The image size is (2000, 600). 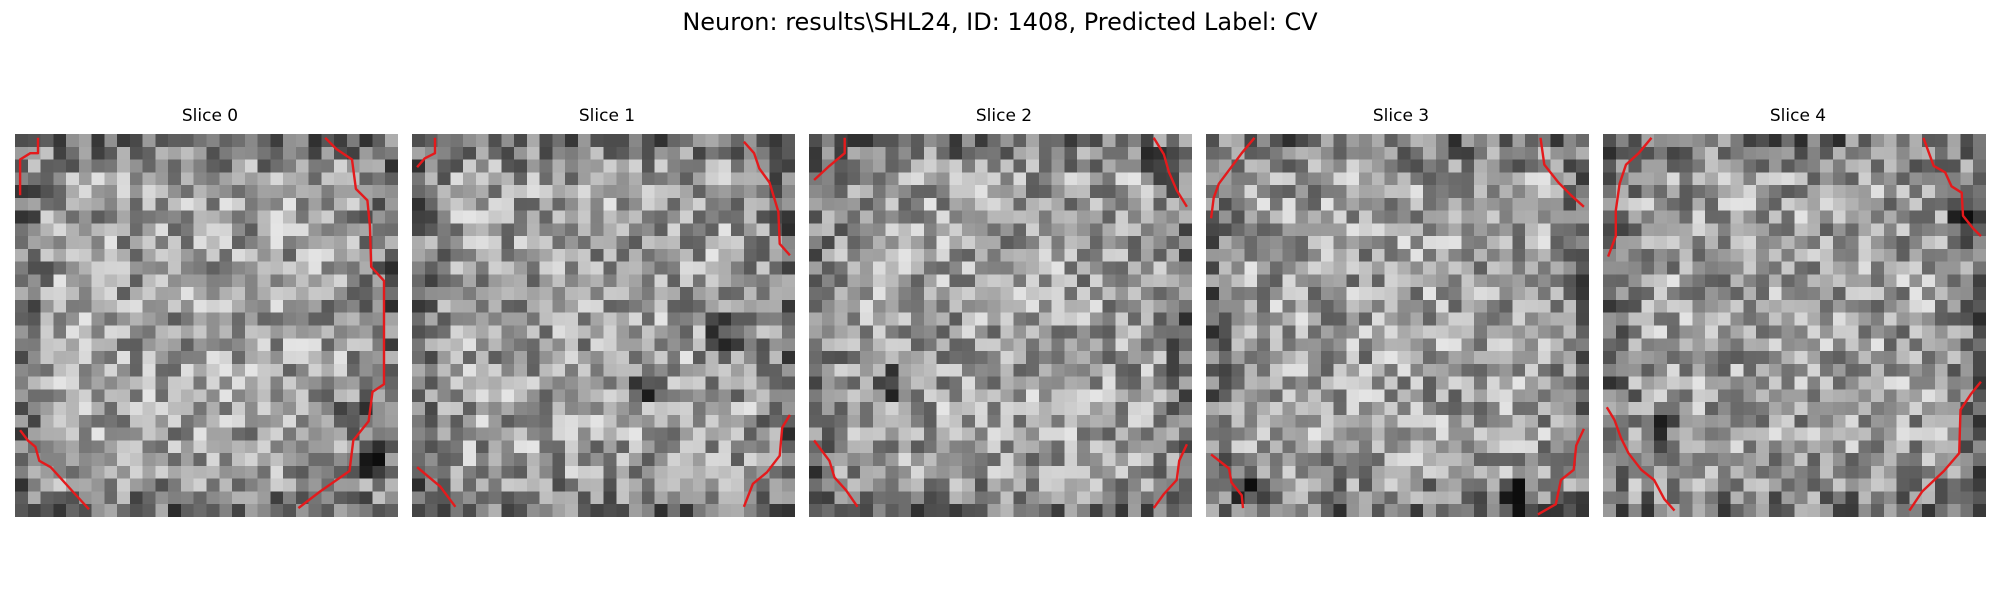 I want to click on slice-title-1: Slice 1, so click(x=607, y=116).